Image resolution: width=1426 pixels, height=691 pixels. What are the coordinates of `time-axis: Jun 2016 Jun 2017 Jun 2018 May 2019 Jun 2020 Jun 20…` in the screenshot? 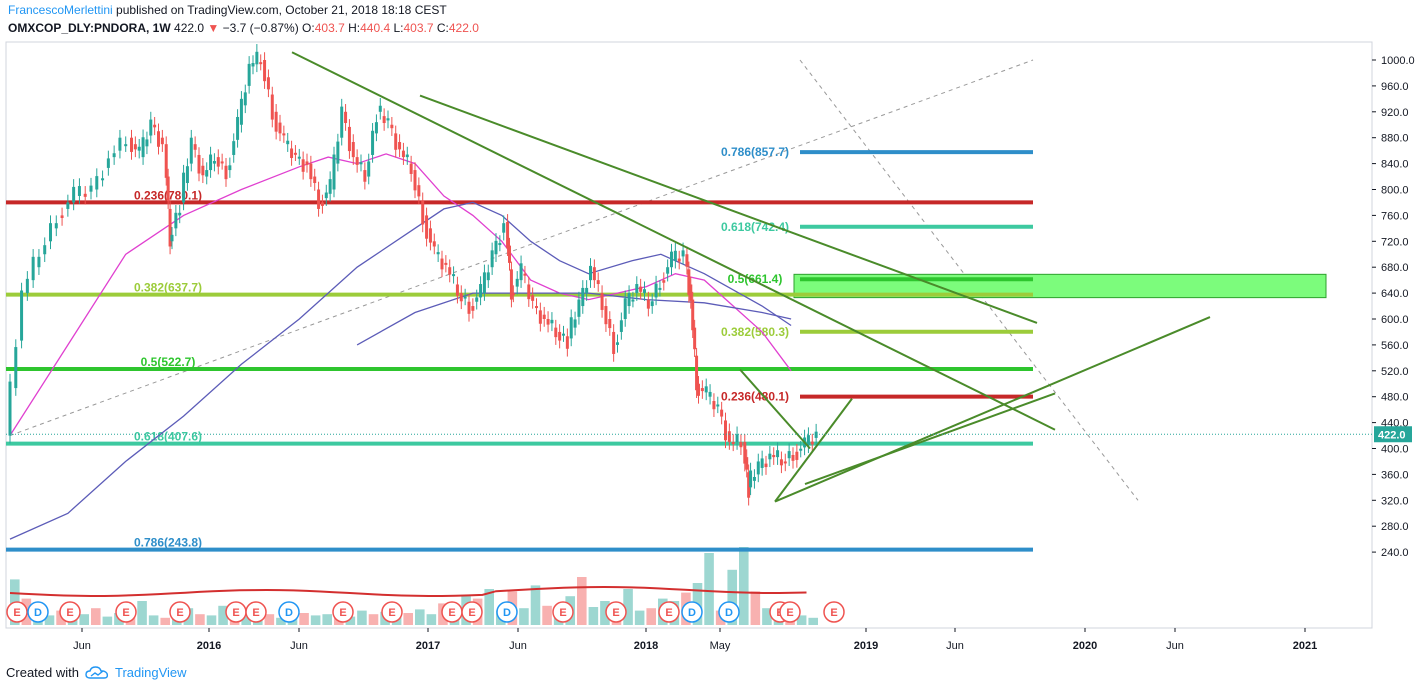 It's located at (695, 640).